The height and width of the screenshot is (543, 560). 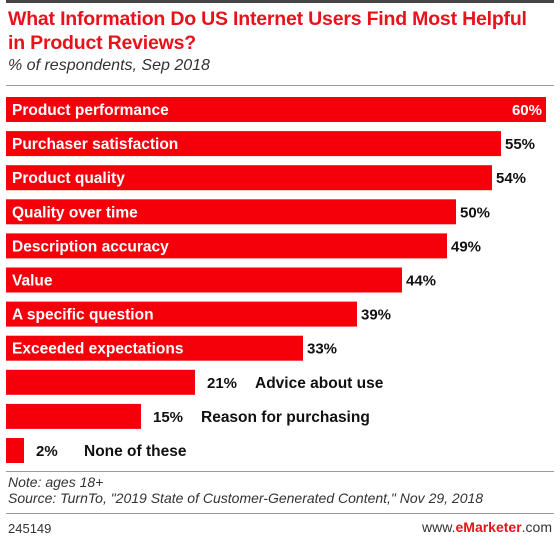 I want to click on bar-quality-over-time, so click(x=231, y=212).